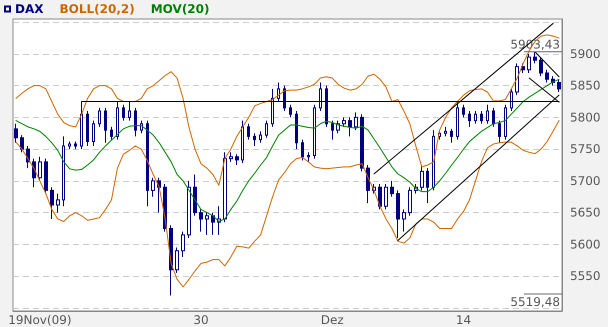 This screenshot has height=327, width=608. Describe the element at coordinates (97, 9) in the screenshot. I see `text: BOLL(20,2)` at that location.